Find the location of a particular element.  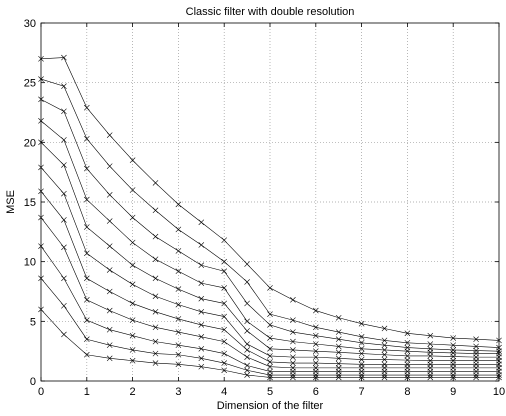

x-tick-label: 4 is located at coordinates (224, 392).